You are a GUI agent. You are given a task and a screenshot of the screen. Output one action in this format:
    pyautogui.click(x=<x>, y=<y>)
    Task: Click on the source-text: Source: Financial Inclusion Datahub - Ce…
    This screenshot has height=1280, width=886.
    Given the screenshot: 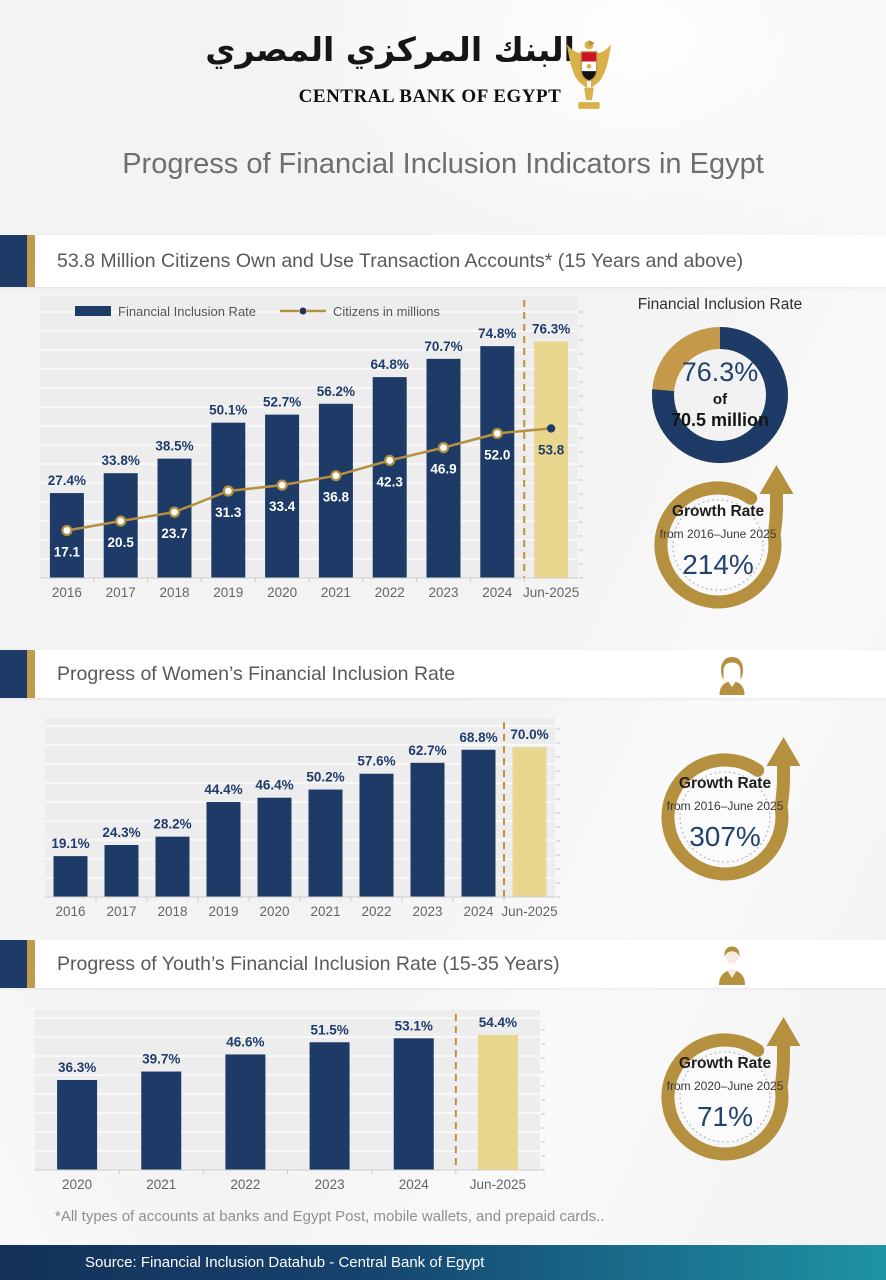 What is the action you would take?
    pyautogui.click(x=285, y=1262)
    